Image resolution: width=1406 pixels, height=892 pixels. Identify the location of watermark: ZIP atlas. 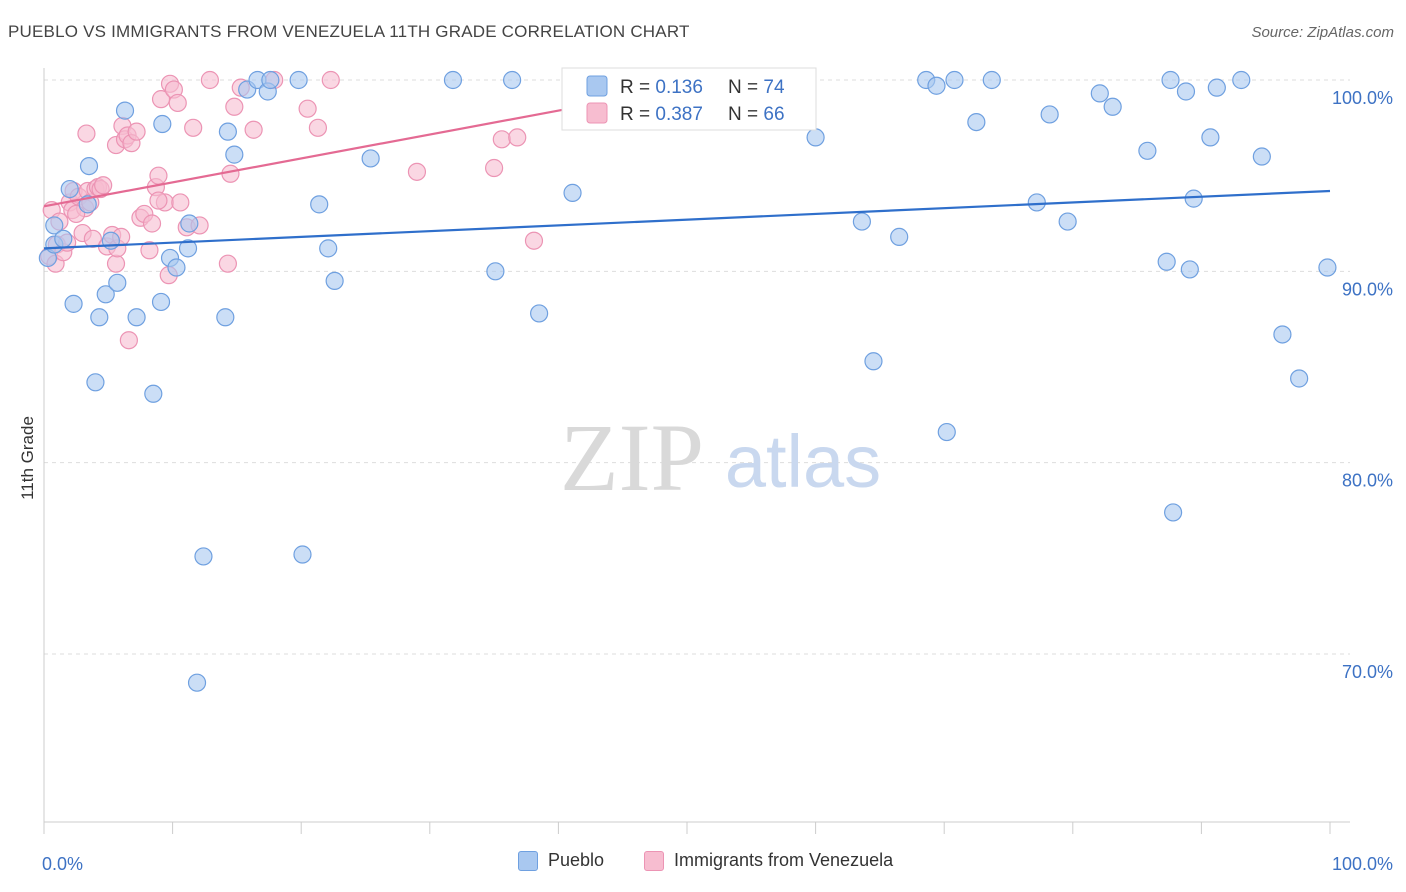
(720, 457).